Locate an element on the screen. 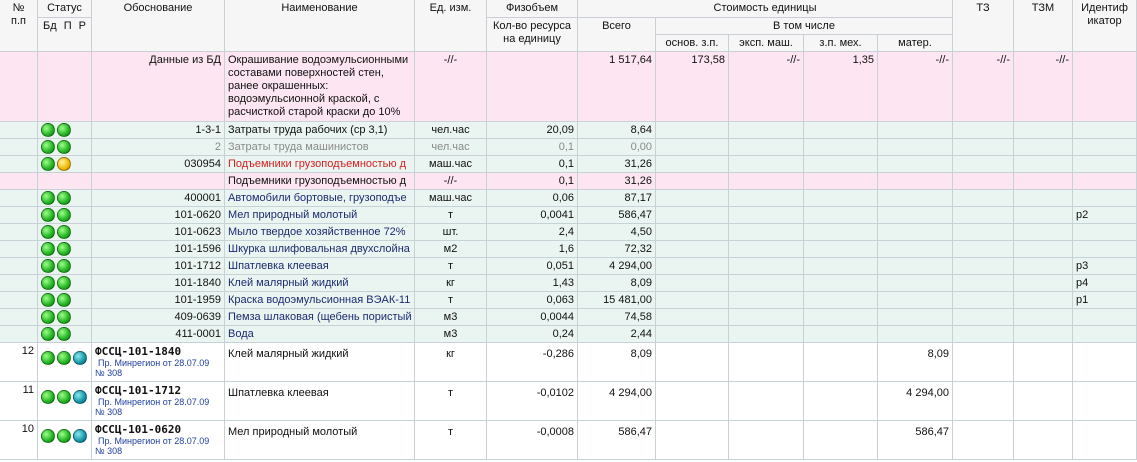 The width and height of the screenshot is (1137, 462). name-text: Вода is located at coordinates (241, 334).